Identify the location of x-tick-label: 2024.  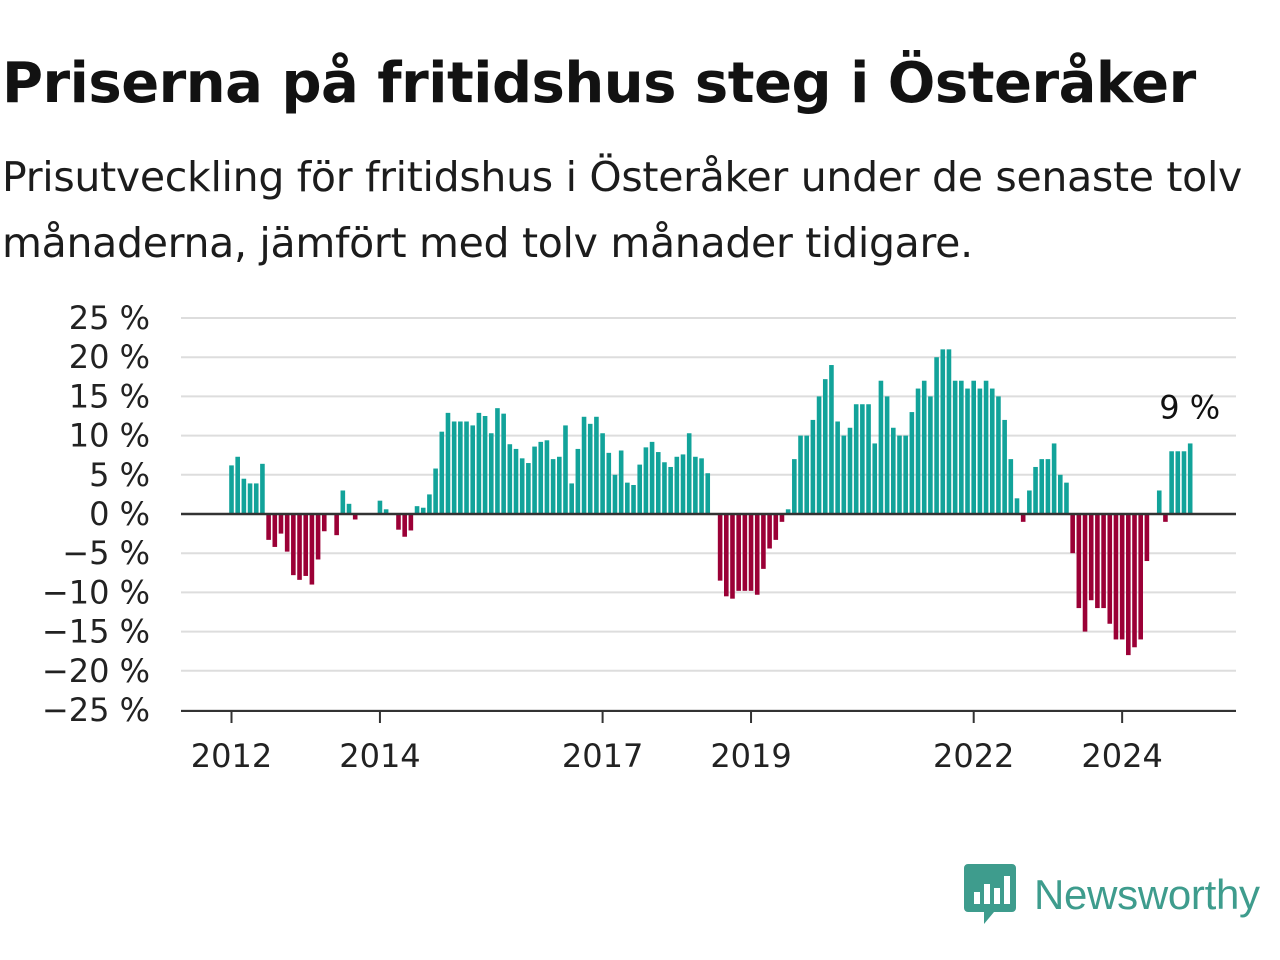
(1121, 756).